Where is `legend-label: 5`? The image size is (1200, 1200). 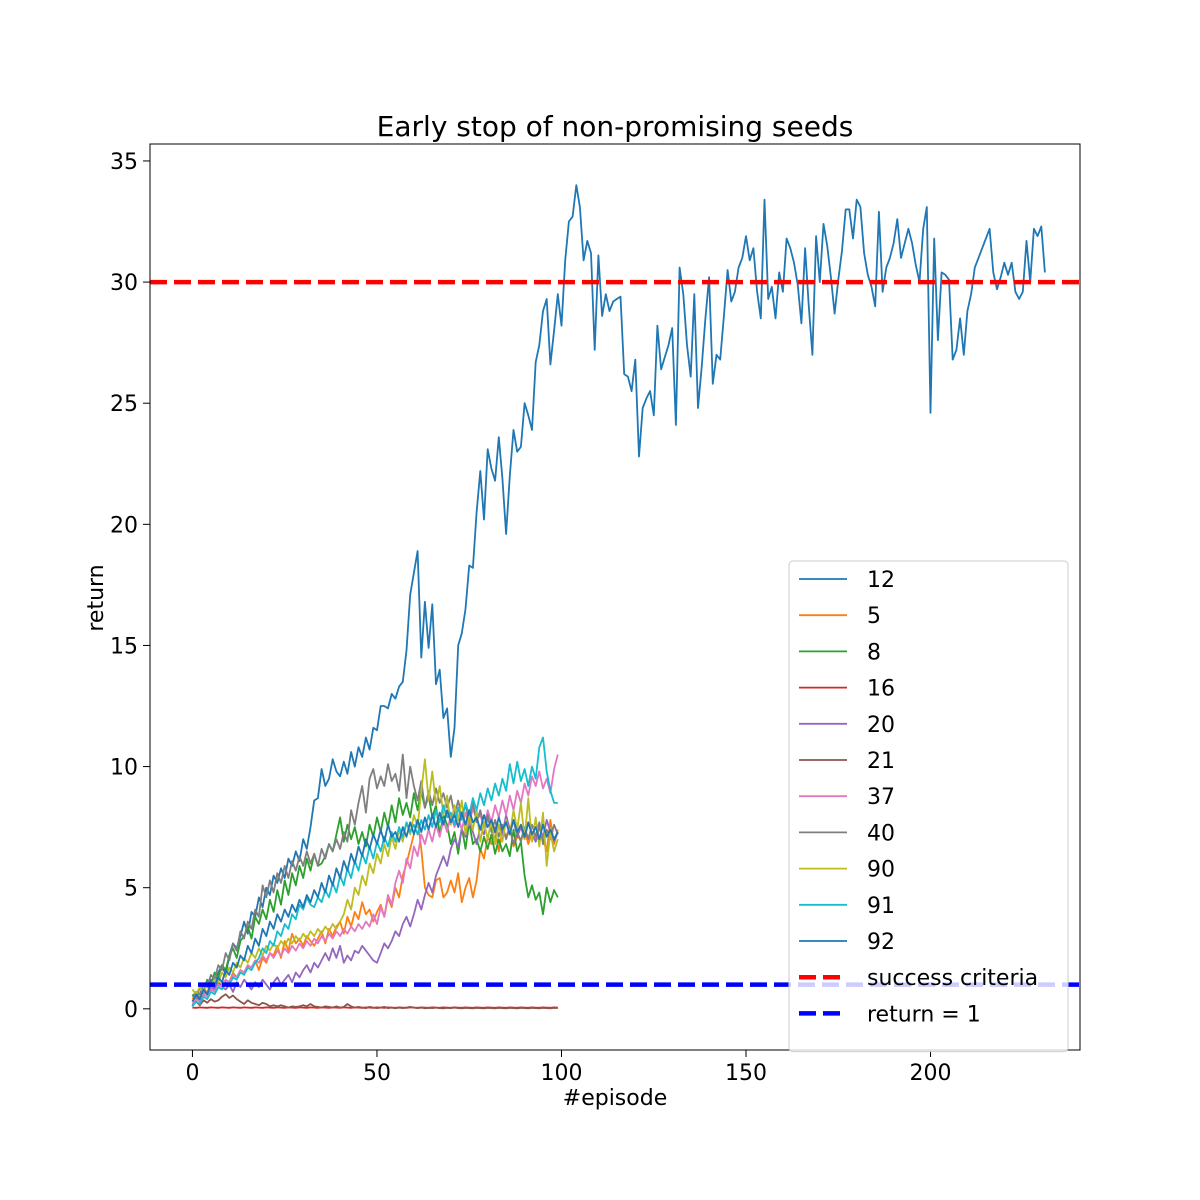 legend-label: 5 is located at coordinates (874, 616).